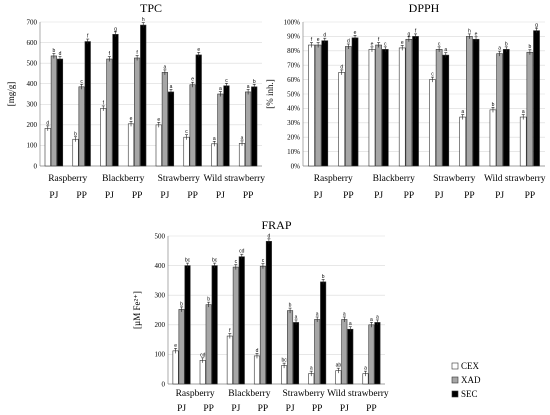 This screenshot has height=415, width=550. I want to click on y-tick-label: 60%, so click(293, 80).